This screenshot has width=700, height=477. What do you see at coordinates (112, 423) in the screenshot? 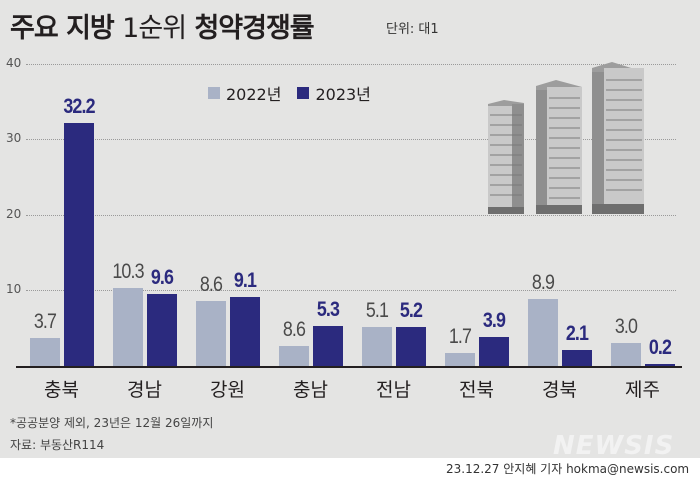
I see `footnote: *공공분양 제외, 23년은 12월 26일까지` at bounding box center [112, 423].